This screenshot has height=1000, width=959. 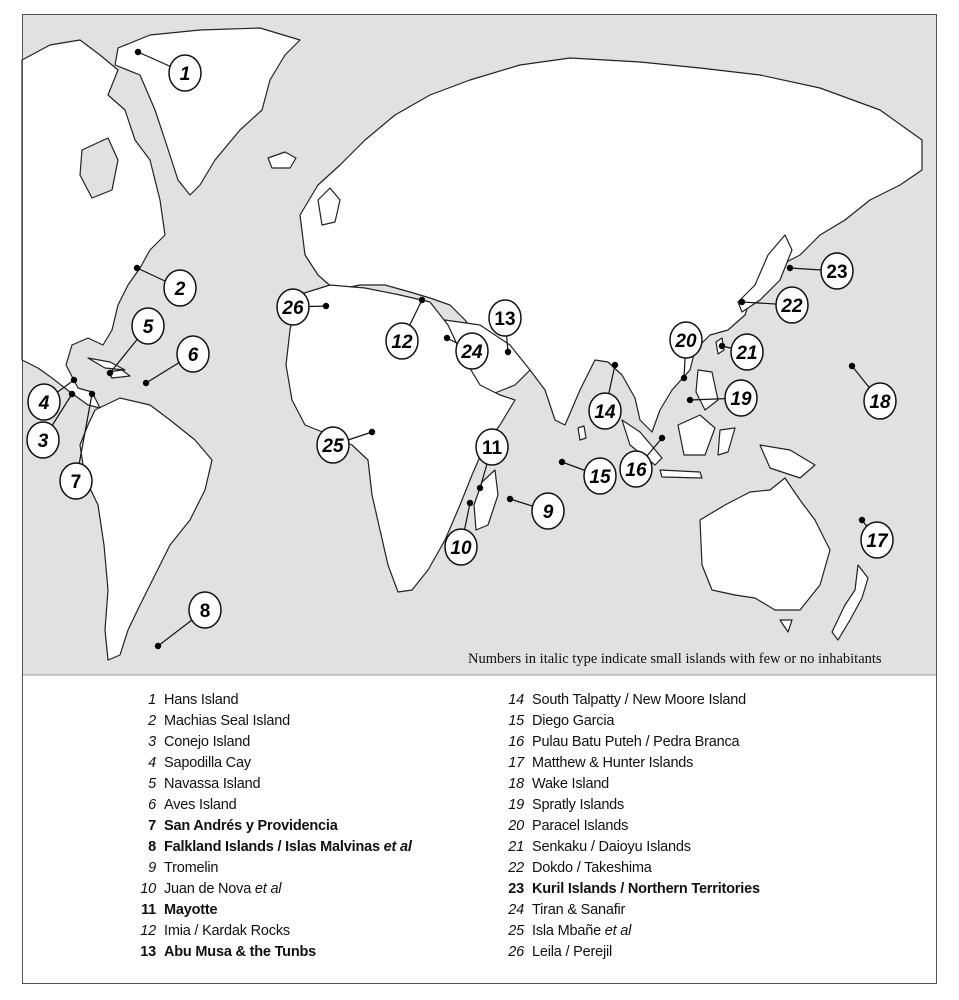 I want to click on legend-label-text: San Andrés y Providencia, so click(x=251, y=826).